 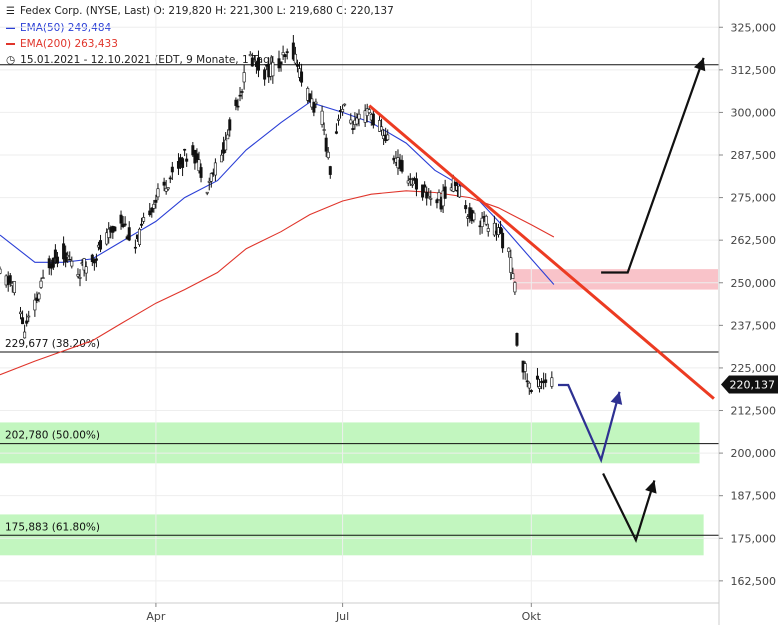 What do you see at coordinates (66, 28) in the screenshot?
I see `ema50-text: EMA(50) 249,484` at bounding box center [66, 28].